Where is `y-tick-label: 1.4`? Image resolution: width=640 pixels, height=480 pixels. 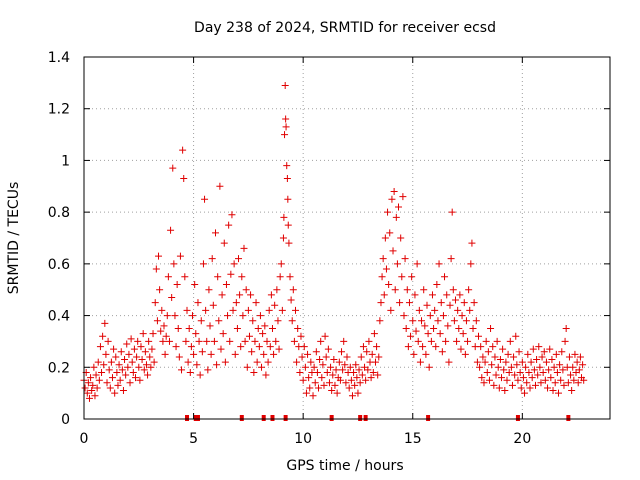
y-tick-label: 1.4 is located at coordinates (59, 58).